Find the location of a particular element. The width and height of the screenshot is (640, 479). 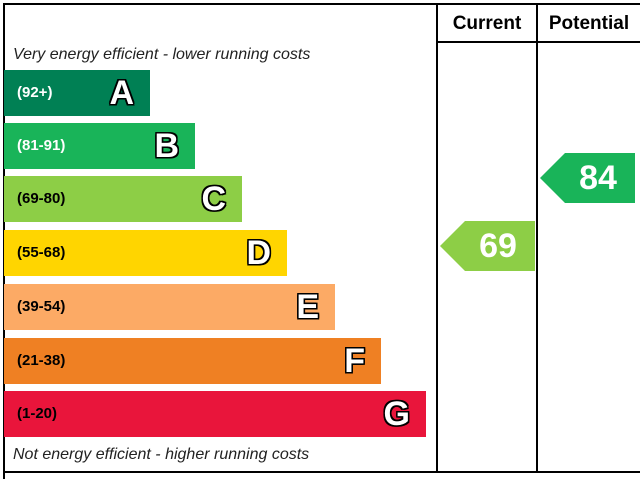

band-g-letter: G is located at coordinates (396, 414).